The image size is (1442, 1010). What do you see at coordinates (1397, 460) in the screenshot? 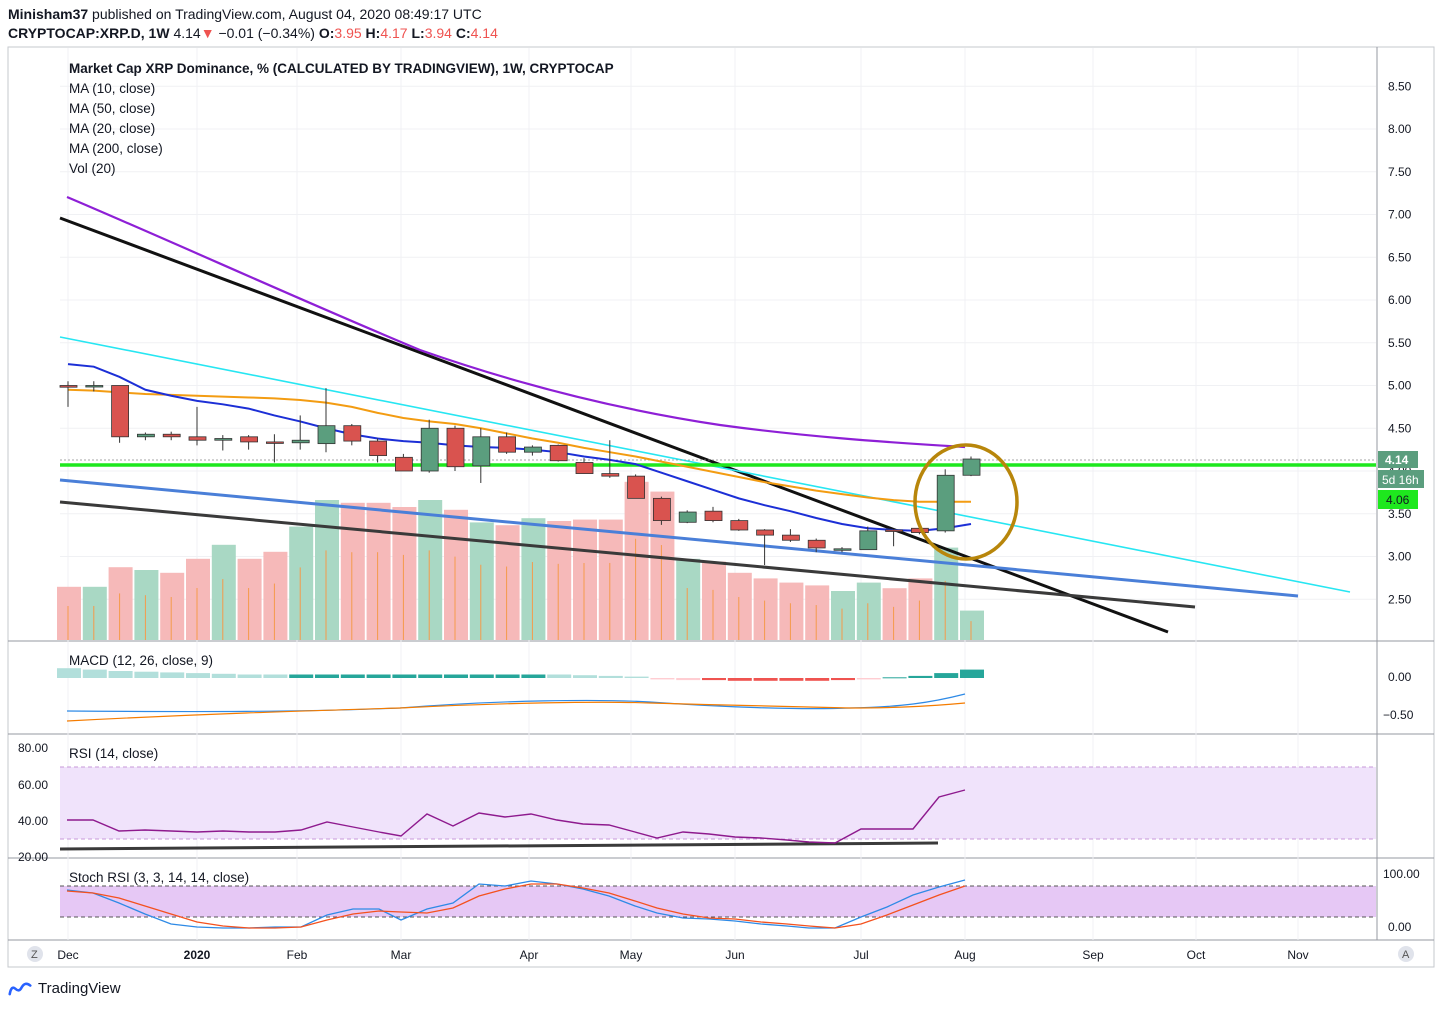
I see `last-price-badge-text: 4.14` at bounding box center [1397, 460].